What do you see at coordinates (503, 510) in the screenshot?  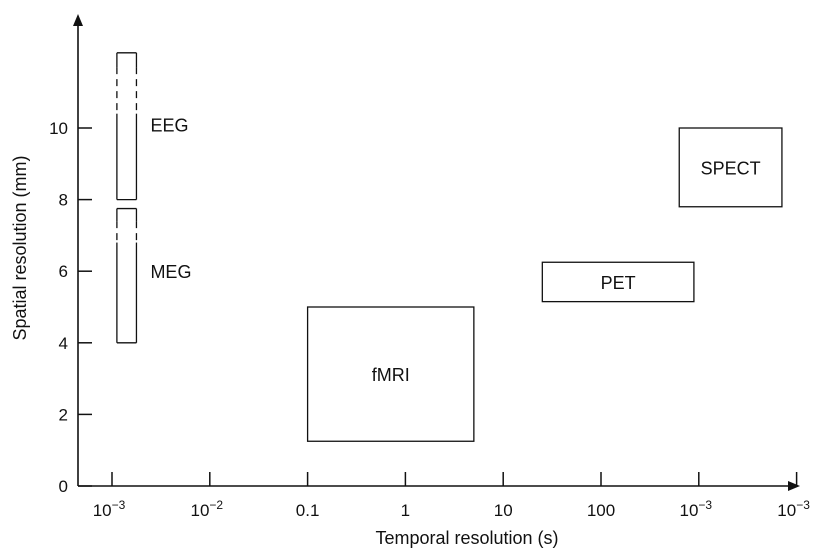 I see `x-tick-label: 10` at bounding box center [503, 510].